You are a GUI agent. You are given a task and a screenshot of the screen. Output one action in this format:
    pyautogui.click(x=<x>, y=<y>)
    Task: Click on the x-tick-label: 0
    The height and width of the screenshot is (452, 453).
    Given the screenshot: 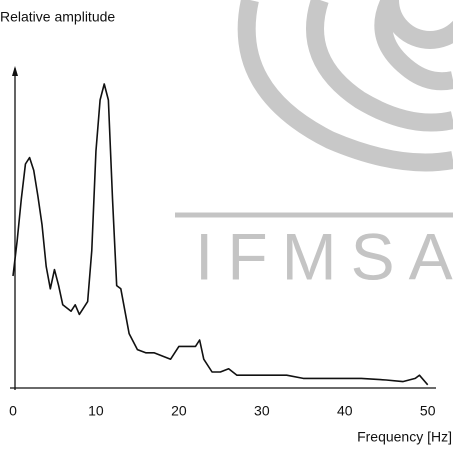 What is the action you would take?
    pyautogui.click(x=13, y=411)
    